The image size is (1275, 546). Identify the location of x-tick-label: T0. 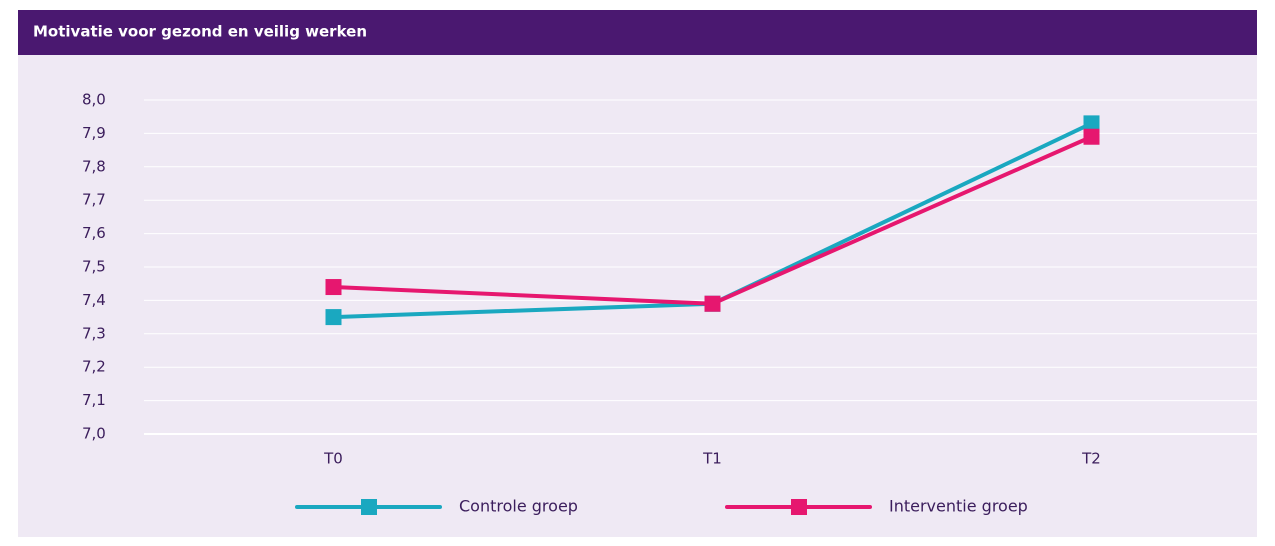
(333, 459).